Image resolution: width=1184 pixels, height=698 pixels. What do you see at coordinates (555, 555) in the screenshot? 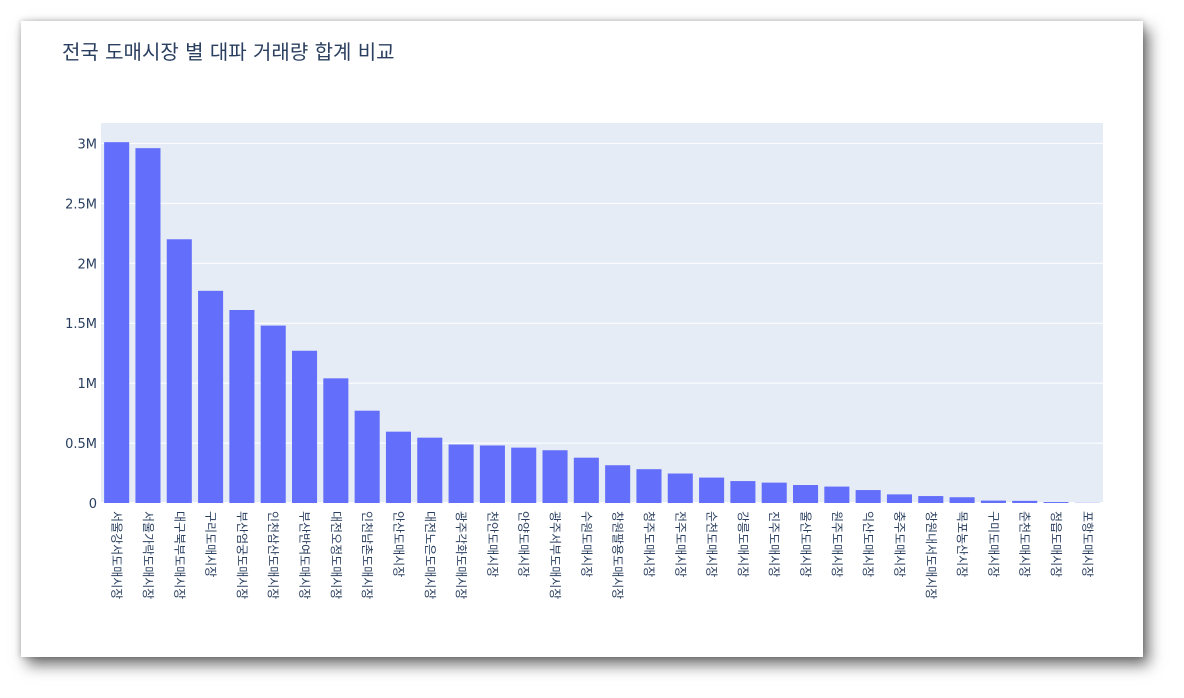
I see `x-tick-label: 광주서부도매시장` at bounding box center [555, 555].